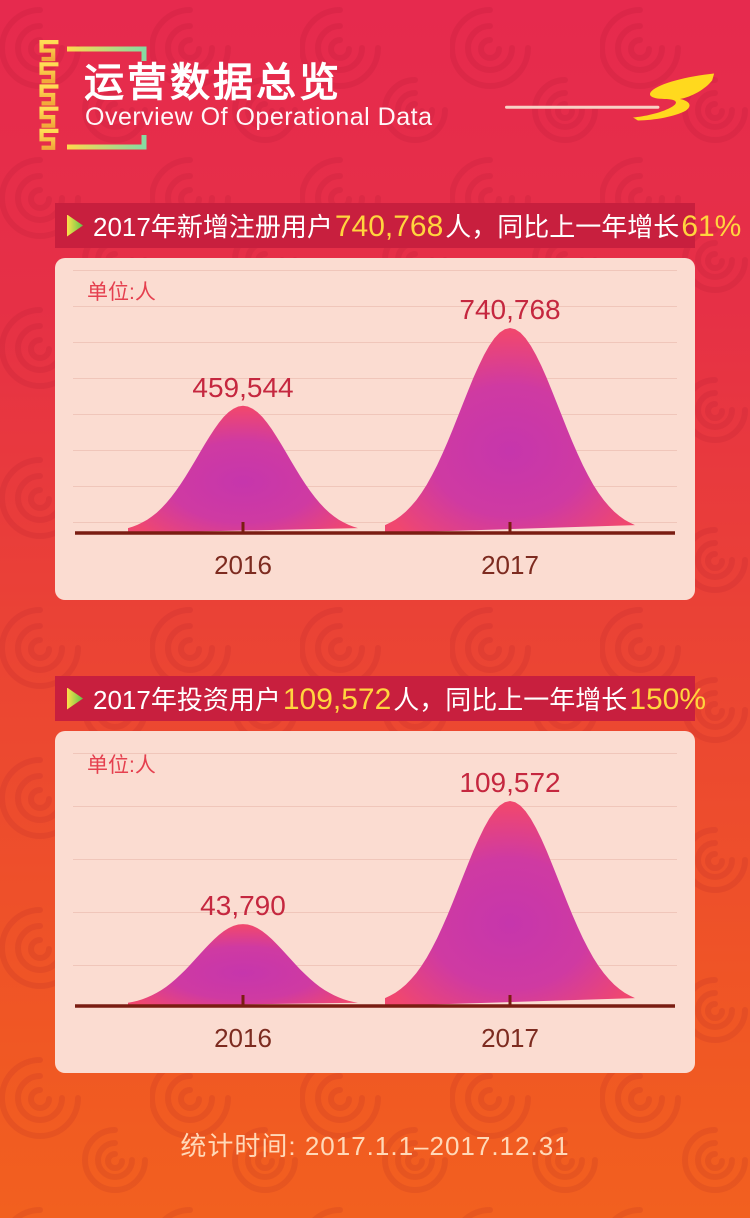  What do you see at coordinates (668, 699) in the screenshot?
I see `headline-percent: 150%` at bounding box center [668, 699].